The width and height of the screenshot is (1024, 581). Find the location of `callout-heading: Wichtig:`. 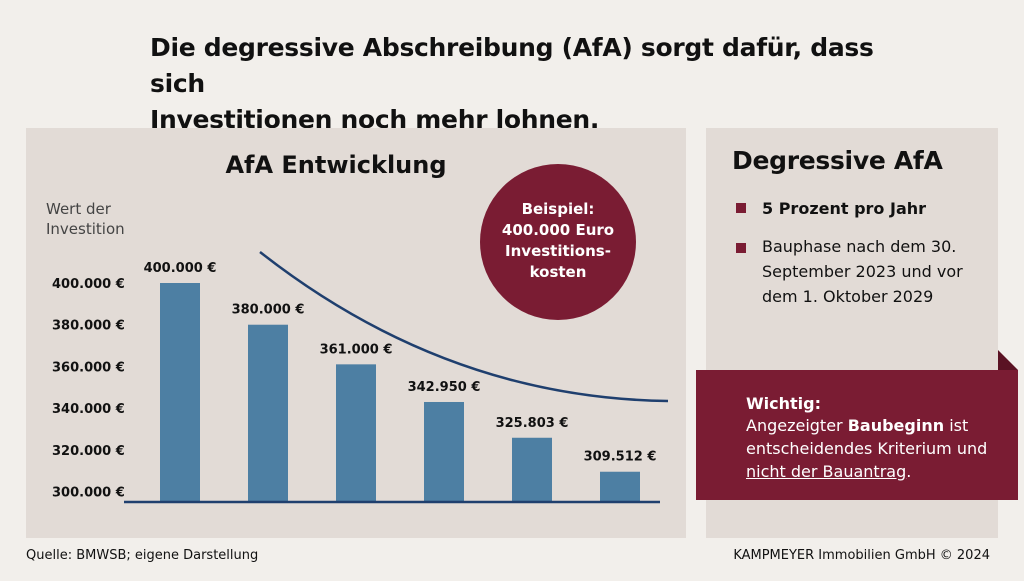

callout-heading: Wichtig: is located at coordinates (783, 403).